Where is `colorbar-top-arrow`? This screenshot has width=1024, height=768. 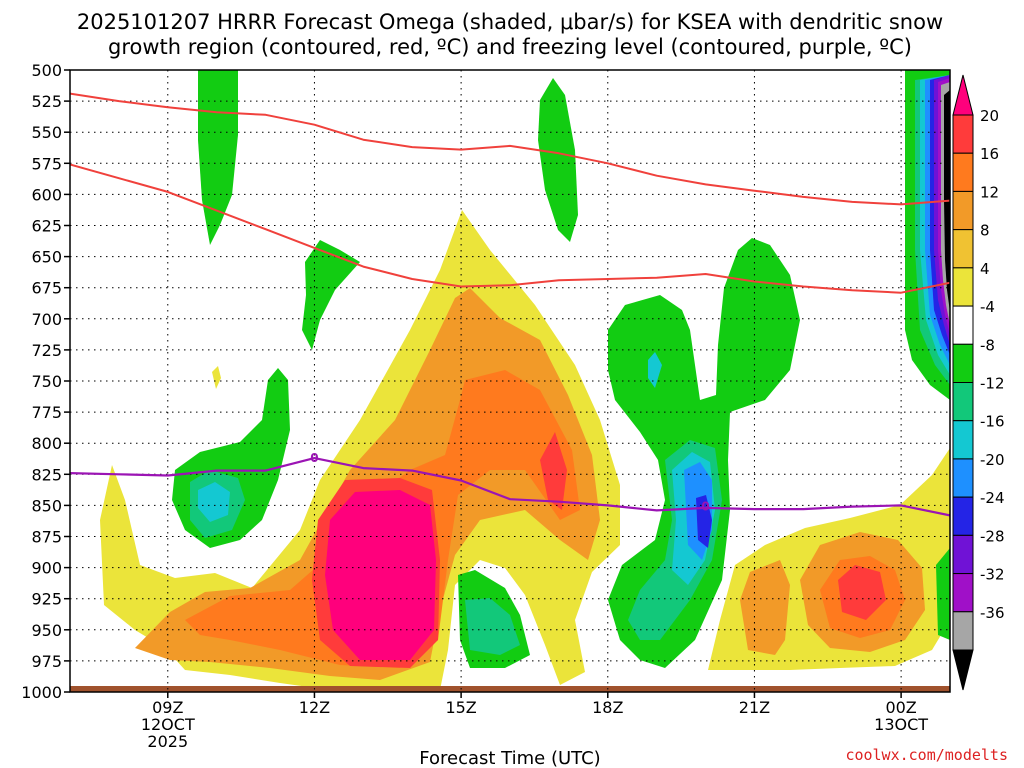 colorbar-top-arrow is located at coordinates (963, 95).